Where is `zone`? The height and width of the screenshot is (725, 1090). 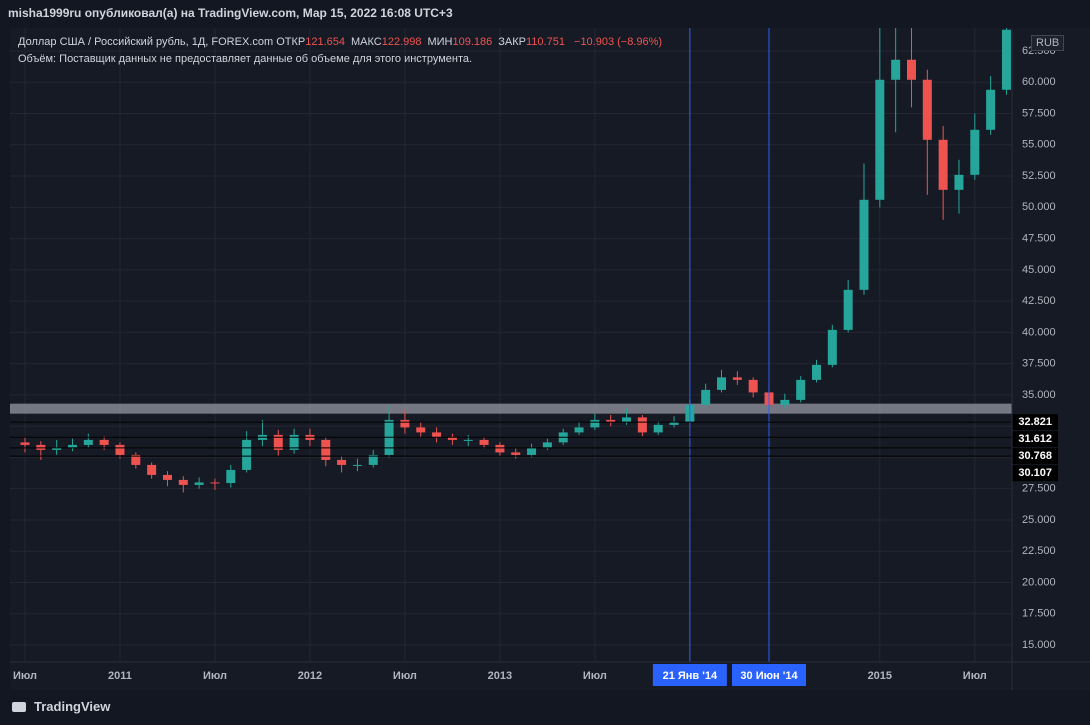 zone is located at coordinates (511, 408).